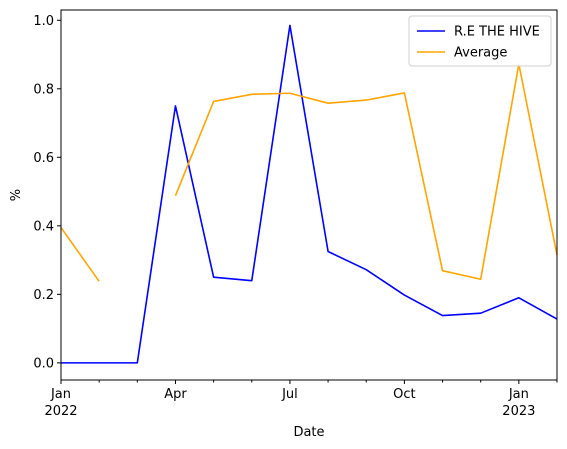 This screenshot has height=449, width=567. What do you see at coordinates (43, 226) in the screenshot?
I see `y-tick-label: 0.4` at bounding box center [43, 226].